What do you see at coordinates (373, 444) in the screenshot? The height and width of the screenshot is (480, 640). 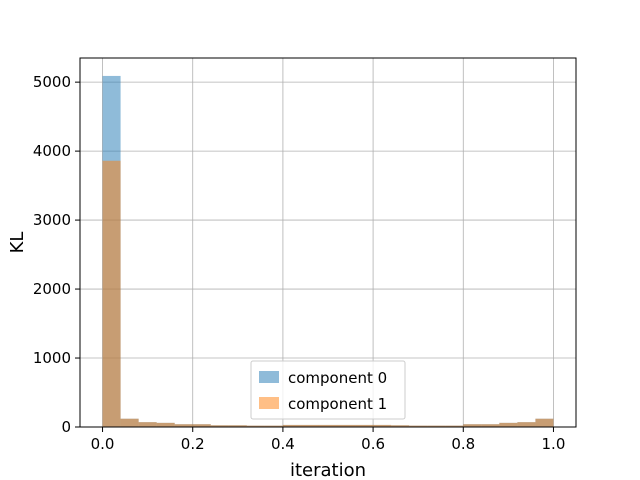 I see `x-tick-label: 0.6` at bounding box center [373, 444].